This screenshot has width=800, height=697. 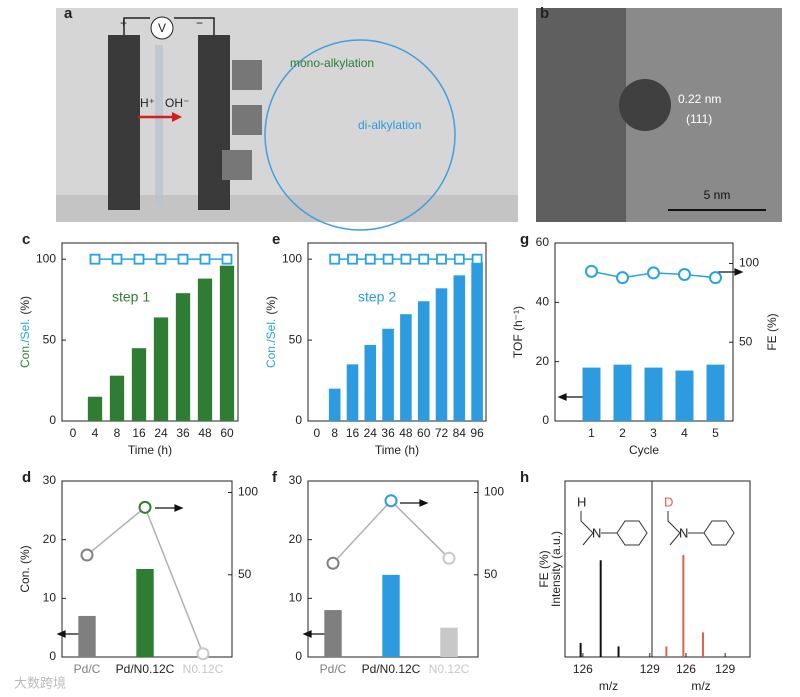 What do you see at coordinates (124, 122) in the screenshot?
I see `anode` at bounding box center [124, 122].